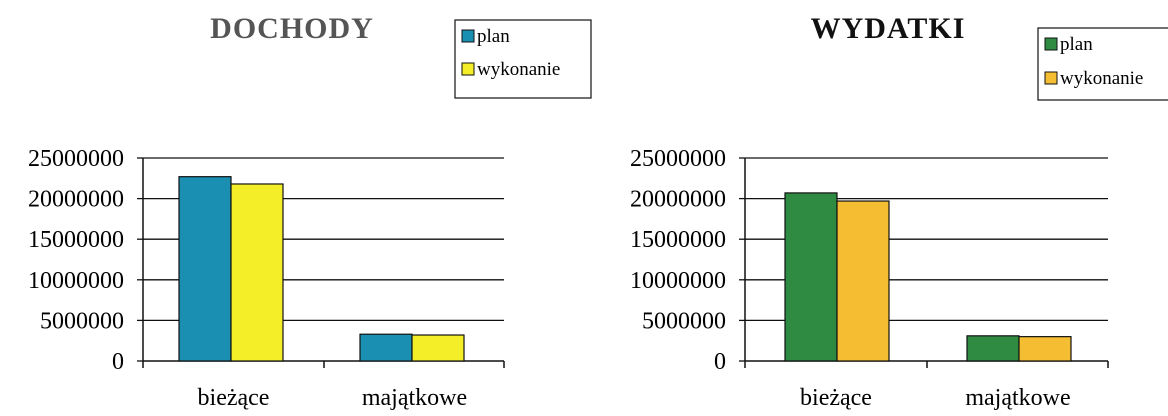 Image resolution: width=1168 pixels, height=416 pixels. I want to click on chart-title: WYDATKI, so click(888, 28).